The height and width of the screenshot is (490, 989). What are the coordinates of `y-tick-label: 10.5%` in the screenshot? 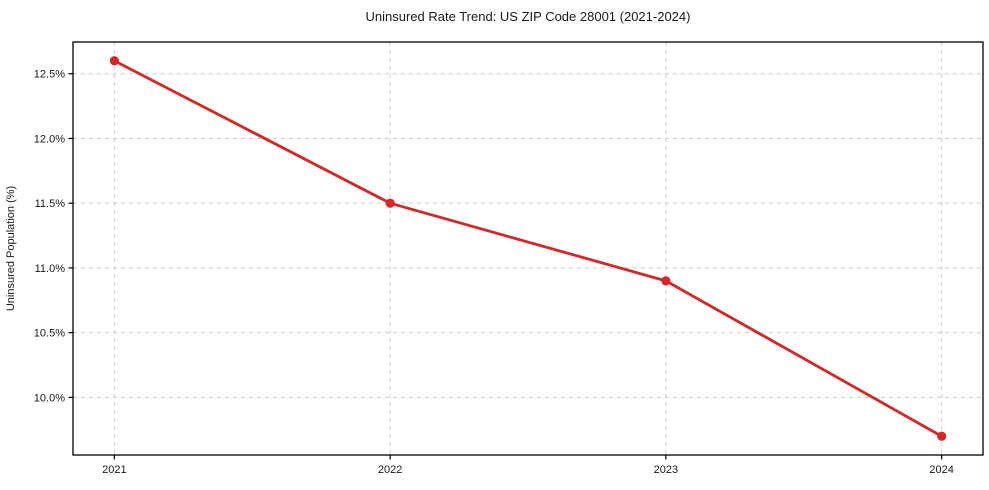 It's located at (49, 334).